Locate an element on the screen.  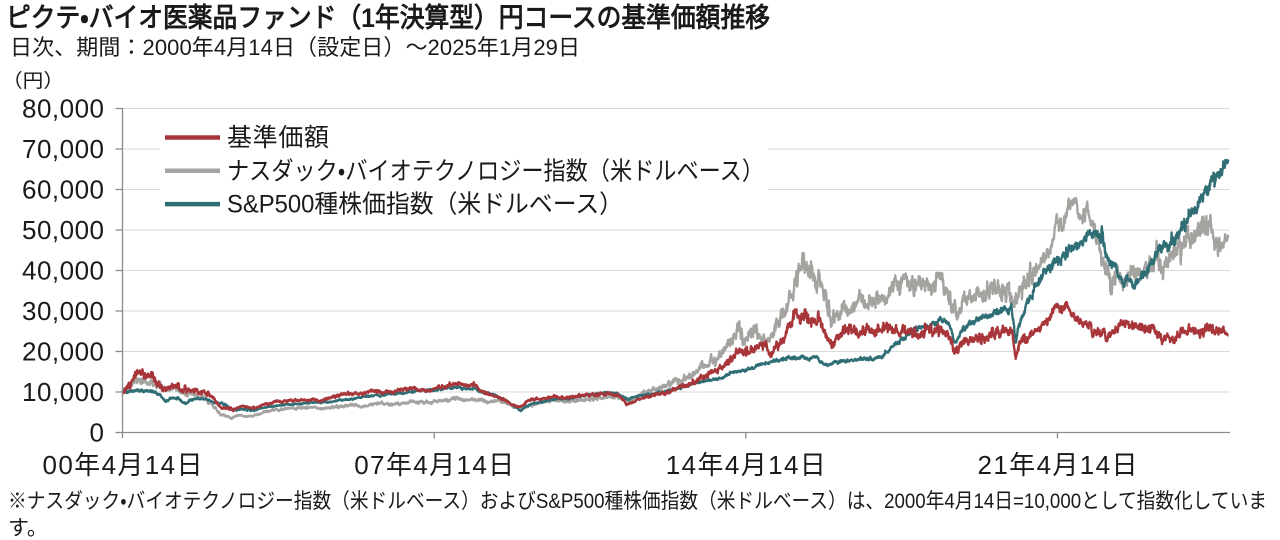
svg-text: 50,000 is located at coordinates (63, 230).